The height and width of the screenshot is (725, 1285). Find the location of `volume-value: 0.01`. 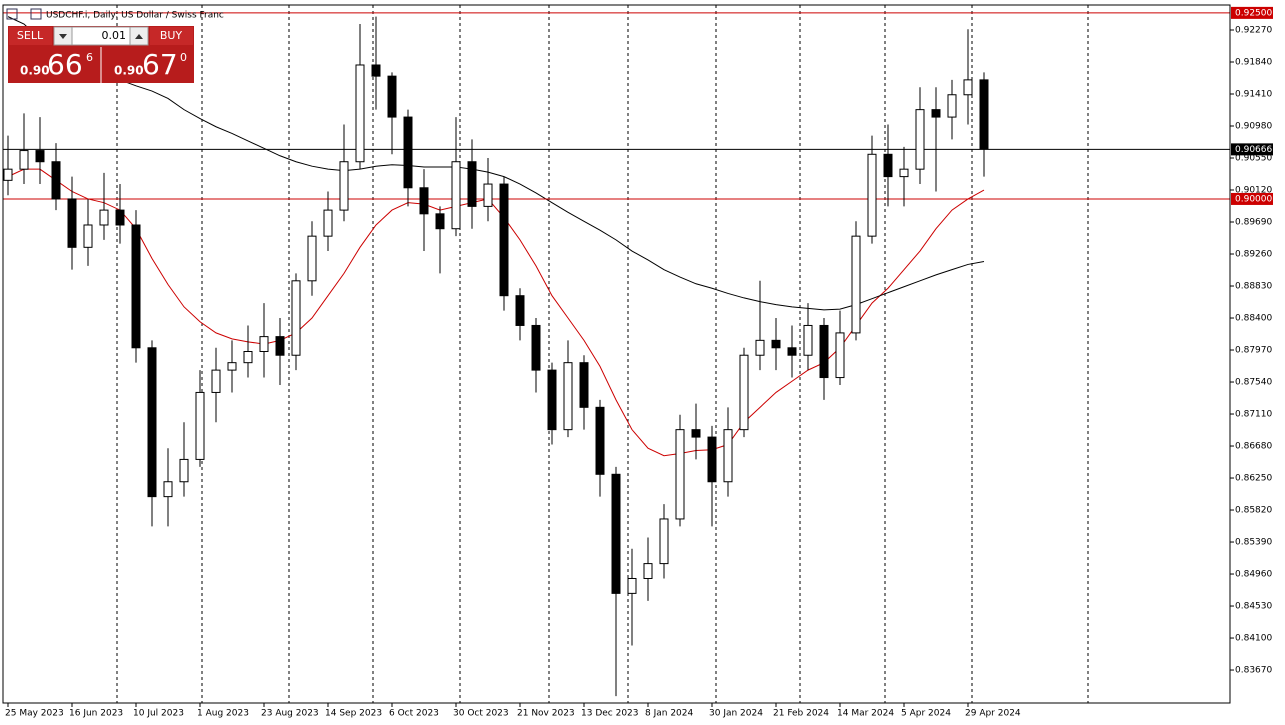

volume-value: 0.01 is located at coordinates (114, 35).